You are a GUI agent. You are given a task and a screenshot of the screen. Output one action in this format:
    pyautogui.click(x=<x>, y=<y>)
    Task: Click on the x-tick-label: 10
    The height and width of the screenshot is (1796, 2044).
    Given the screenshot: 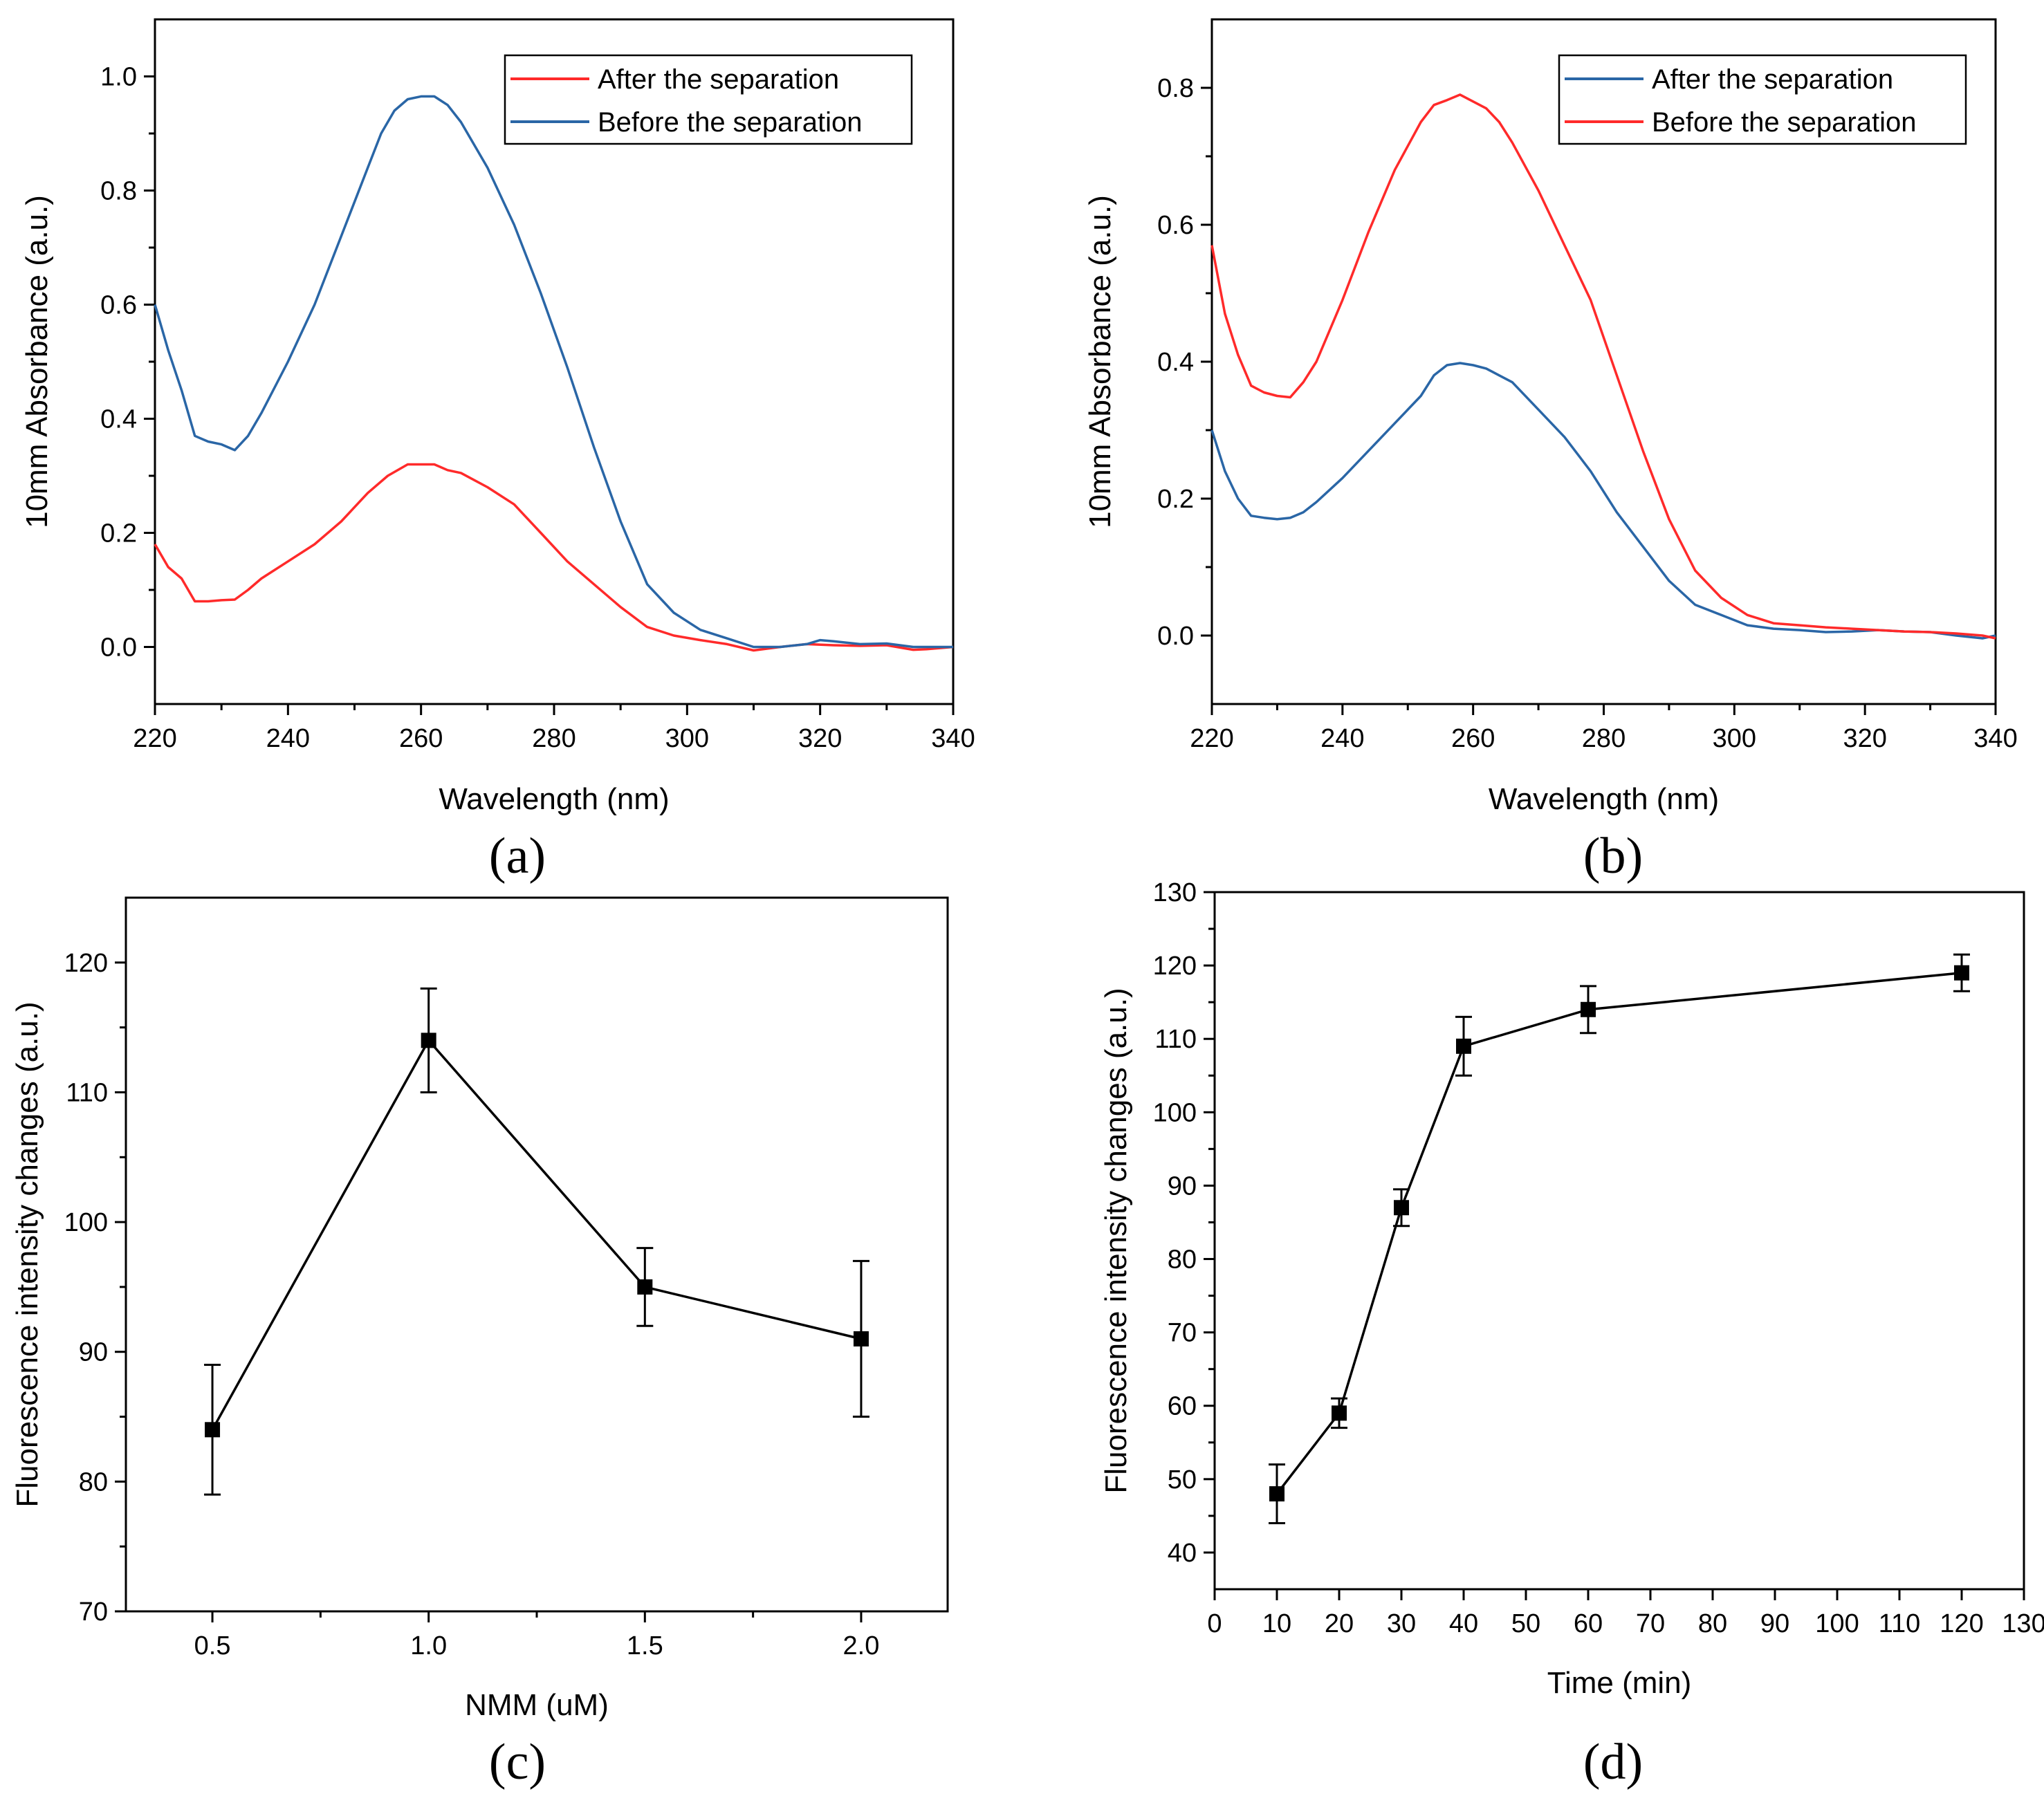 What is the action you would take?
    pyautogui.click(x=1276, y=1623)
    